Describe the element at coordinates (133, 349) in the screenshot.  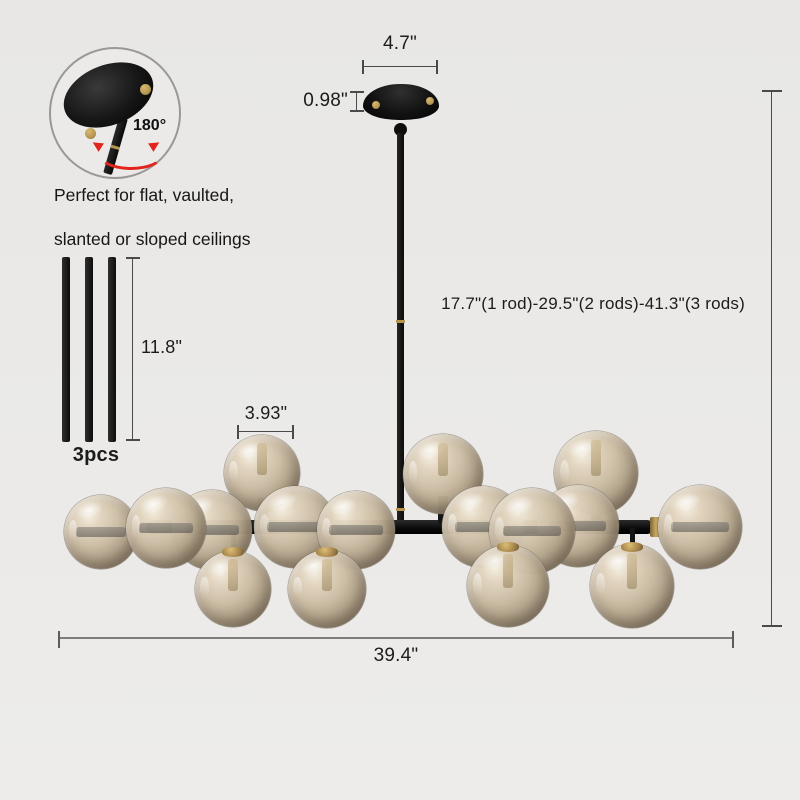
I see `rod-length-dim-line` at that location.